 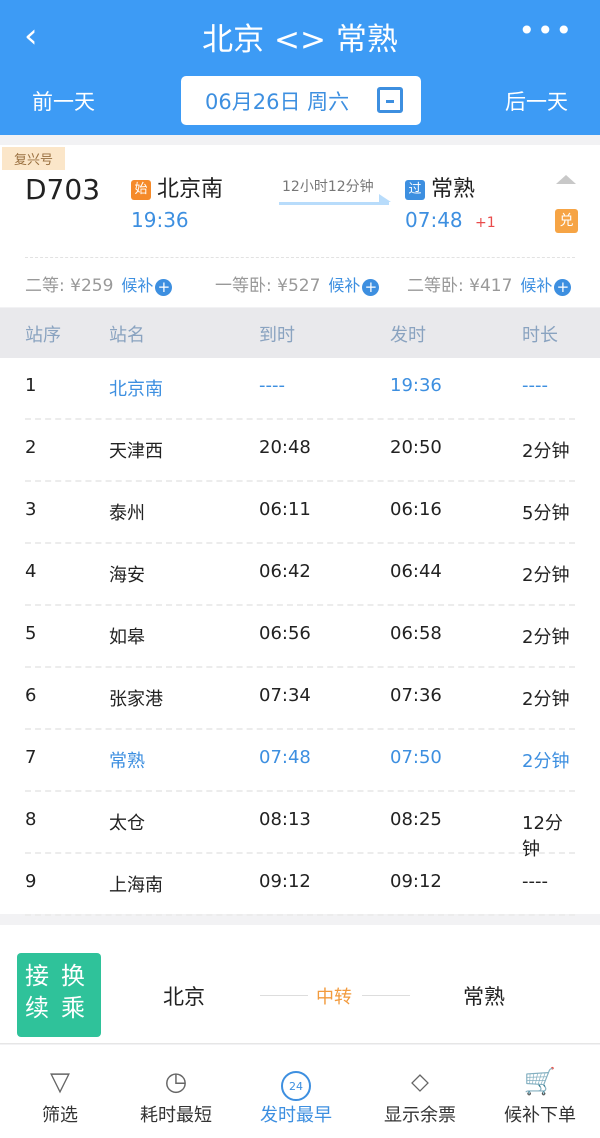 I want to click on cell-station: 泰州, so click(x=127, y=513).